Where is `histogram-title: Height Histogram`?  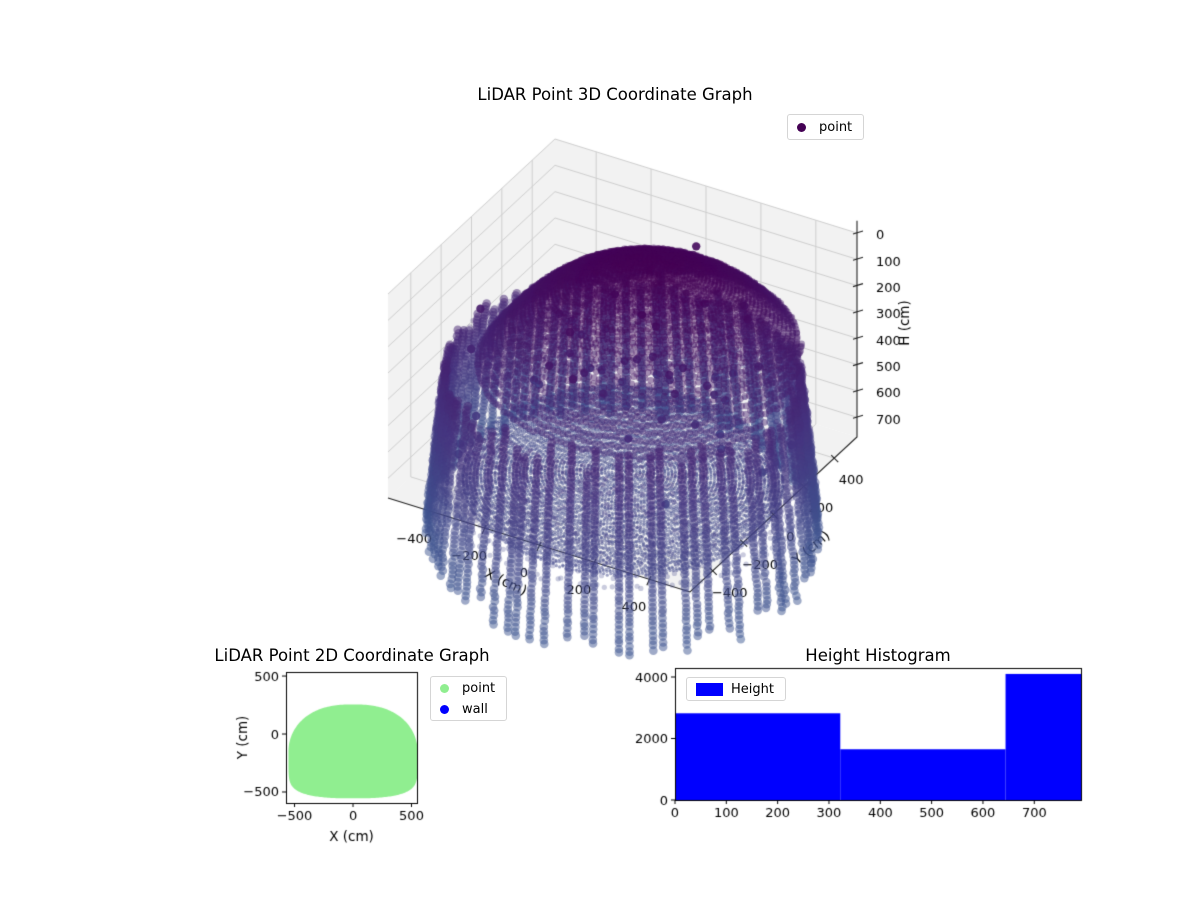 histogram-title: Height Histogram is located at coordinates (878, 655).